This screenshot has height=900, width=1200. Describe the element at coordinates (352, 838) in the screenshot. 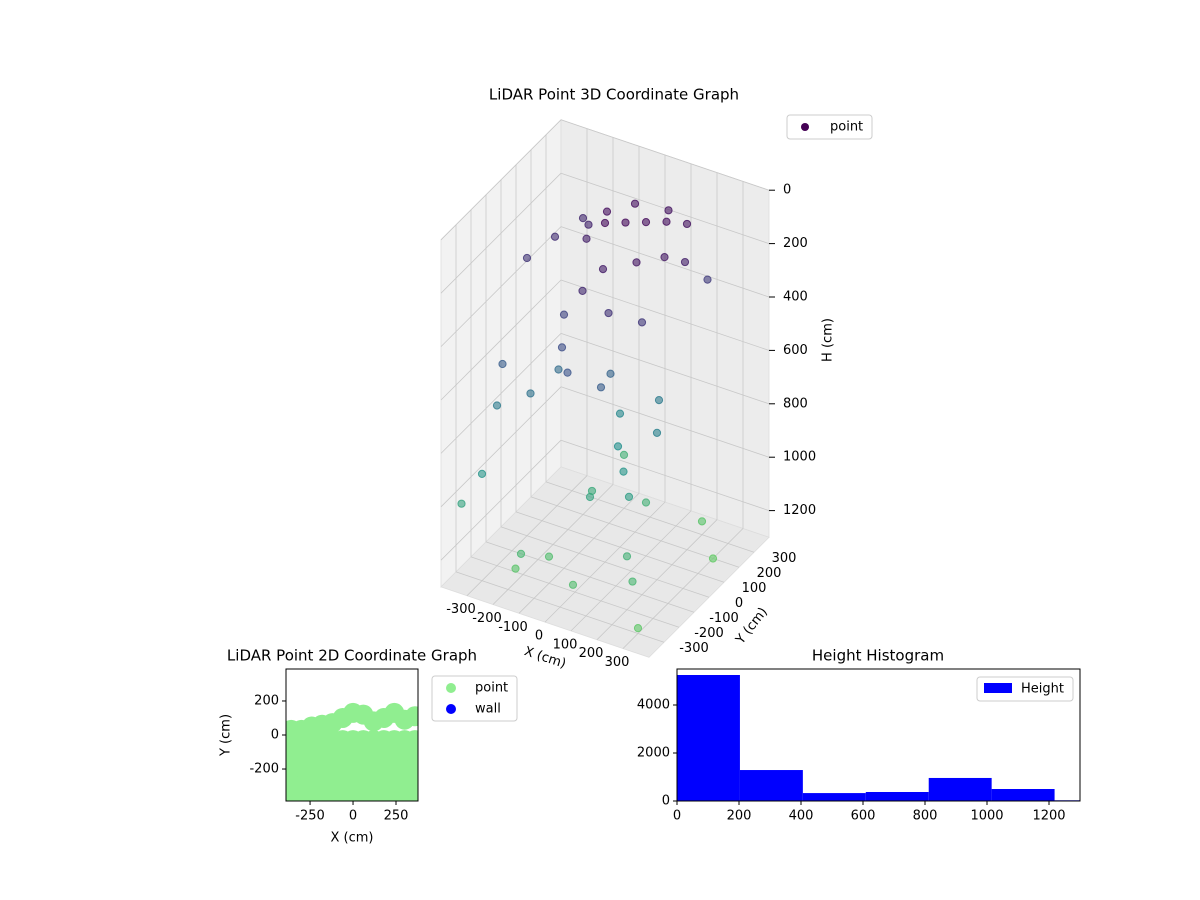

I see `x-axis-label: X (cm)` at that location.